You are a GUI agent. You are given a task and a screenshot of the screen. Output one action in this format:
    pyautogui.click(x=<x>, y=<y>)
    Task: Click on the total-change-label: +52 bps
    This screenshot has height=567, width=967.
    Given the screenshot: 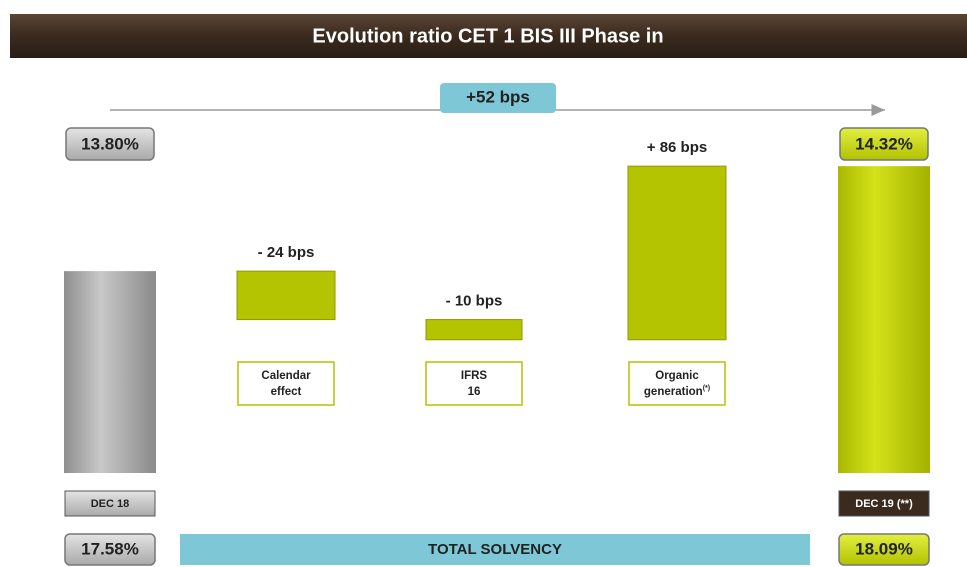 What is the action you would take?
    pyautogui.click(x=498, y=96)
    